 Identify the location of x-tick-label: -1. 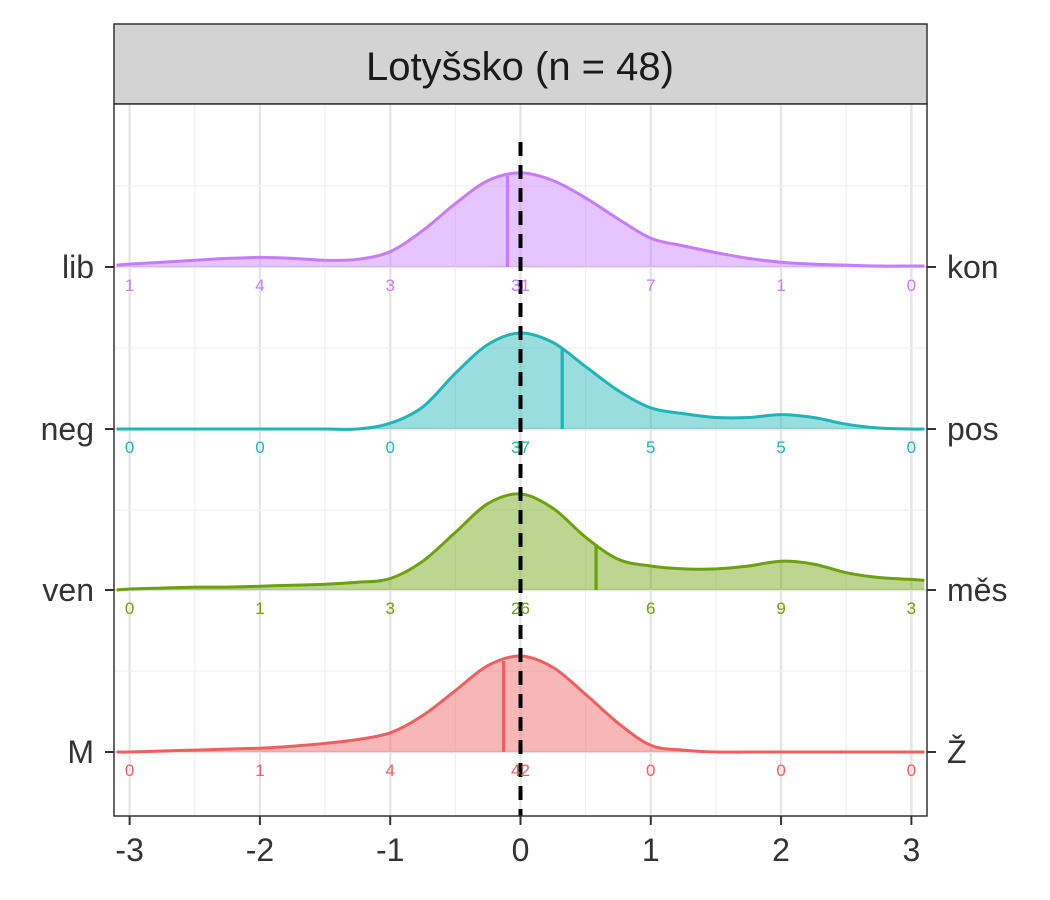
(390, 850).